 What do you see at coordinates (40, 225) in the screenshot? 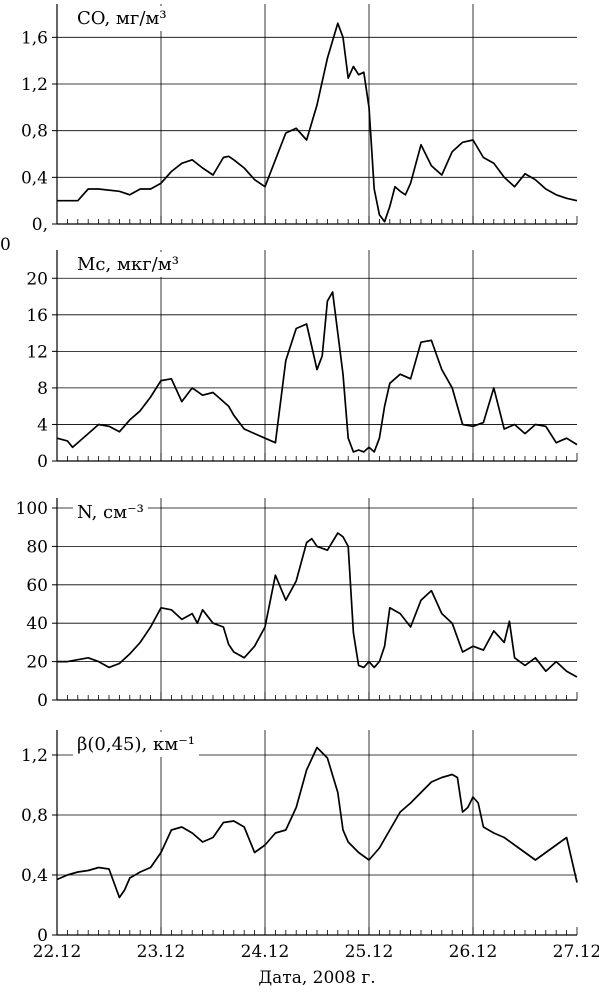
I see `y-tick-label: 0,` at bounding box center [40, 225].